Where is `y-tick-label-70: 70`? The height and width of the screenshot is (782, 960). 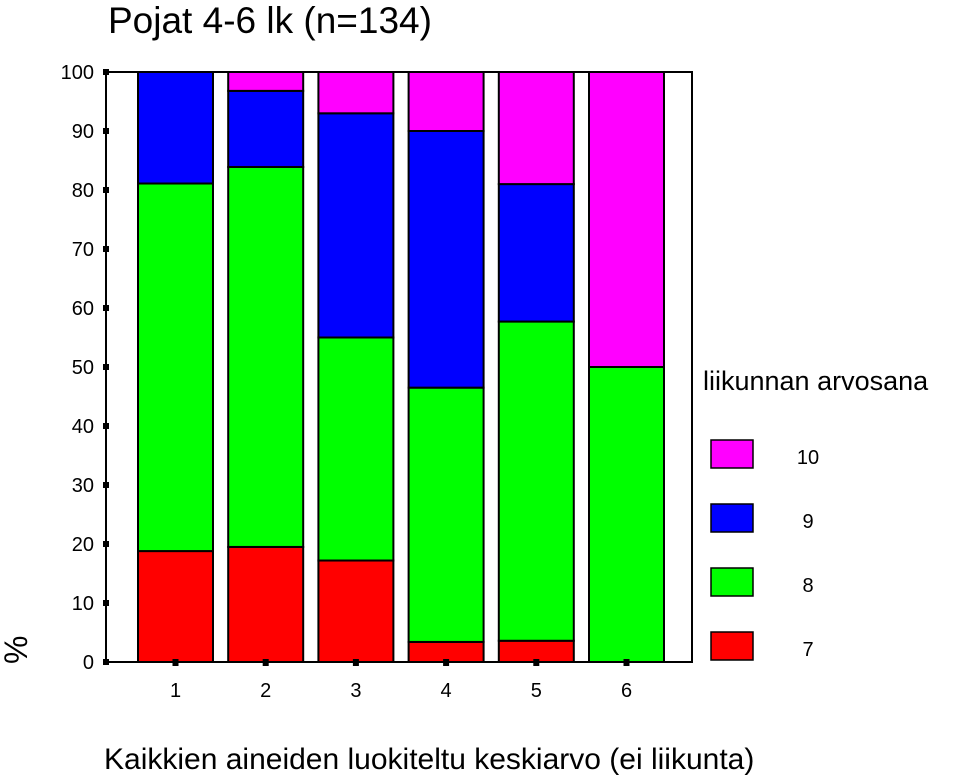
y-tick-label-70: 70 is located at coordinates (83, 250).